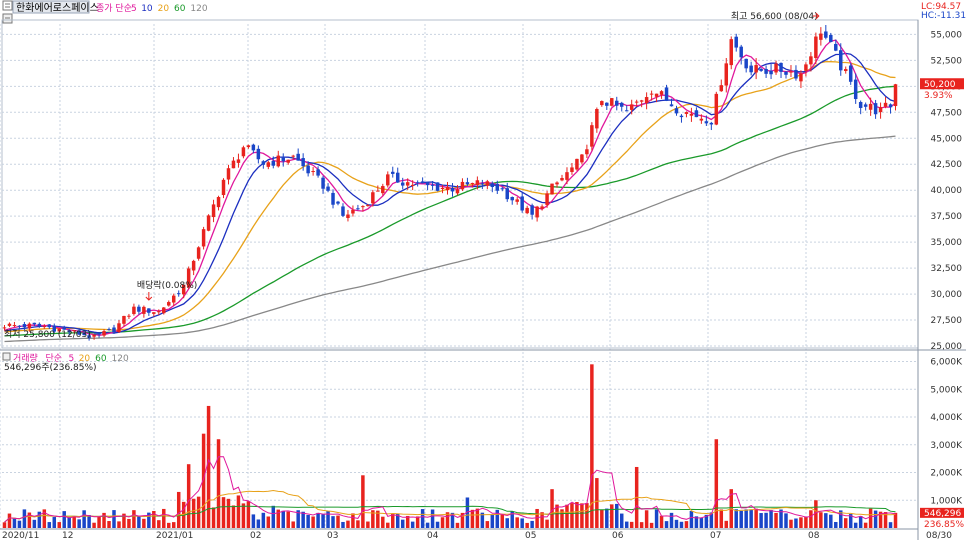 This screenshot has height=540, width=966. Describe the element at coordinates (51, 7) in the screenshot. I see `stock-name-box` at that location.